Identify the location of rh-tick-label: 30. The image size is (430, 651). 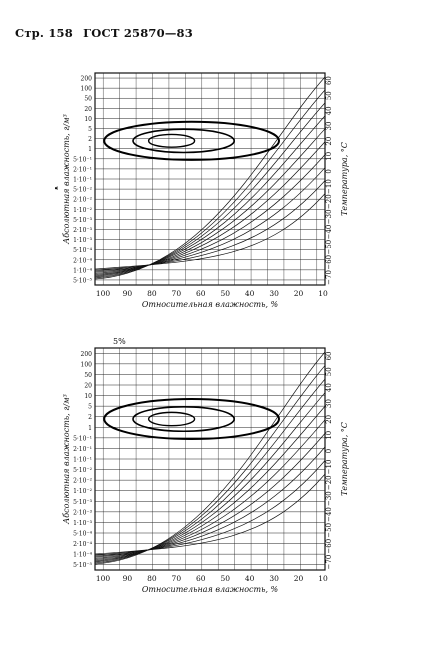
(274, 293).